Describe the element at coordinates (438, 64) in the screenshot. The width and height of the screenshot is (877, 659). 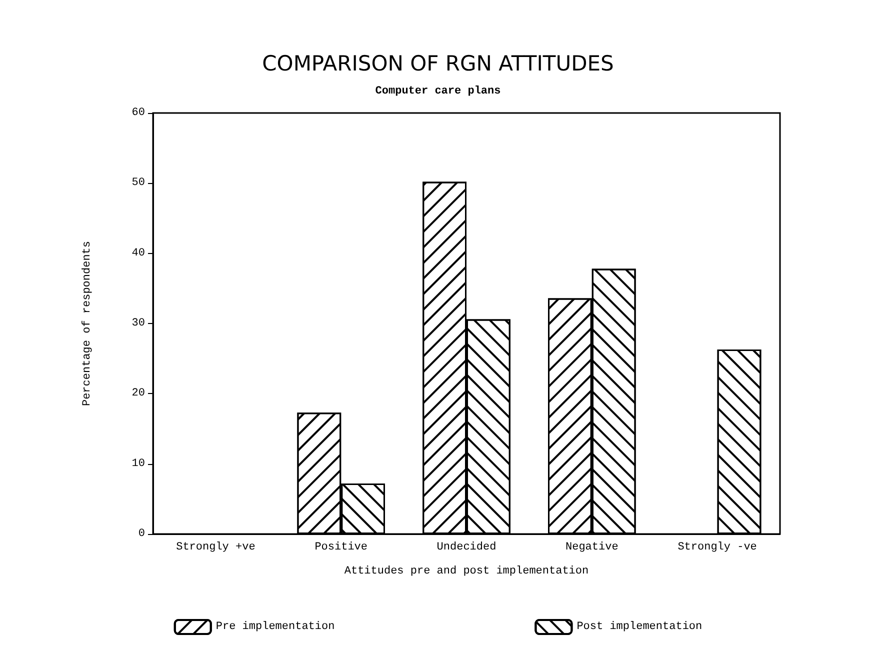
I see `chart-title: COMPARISON OF RGN ATTITUDES` at that location.